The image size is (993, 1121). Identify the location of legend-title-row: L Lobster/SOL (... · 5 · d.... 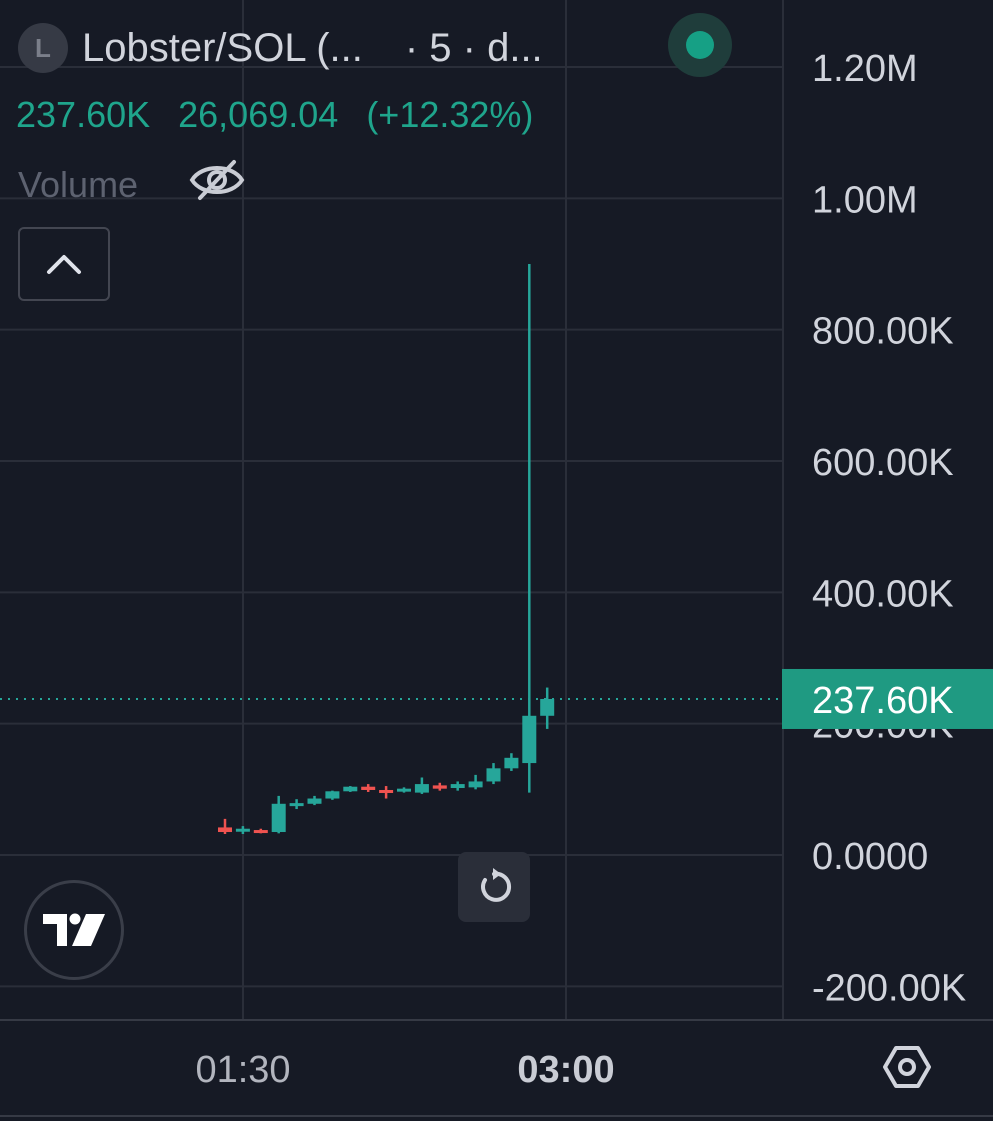
(280, 48).